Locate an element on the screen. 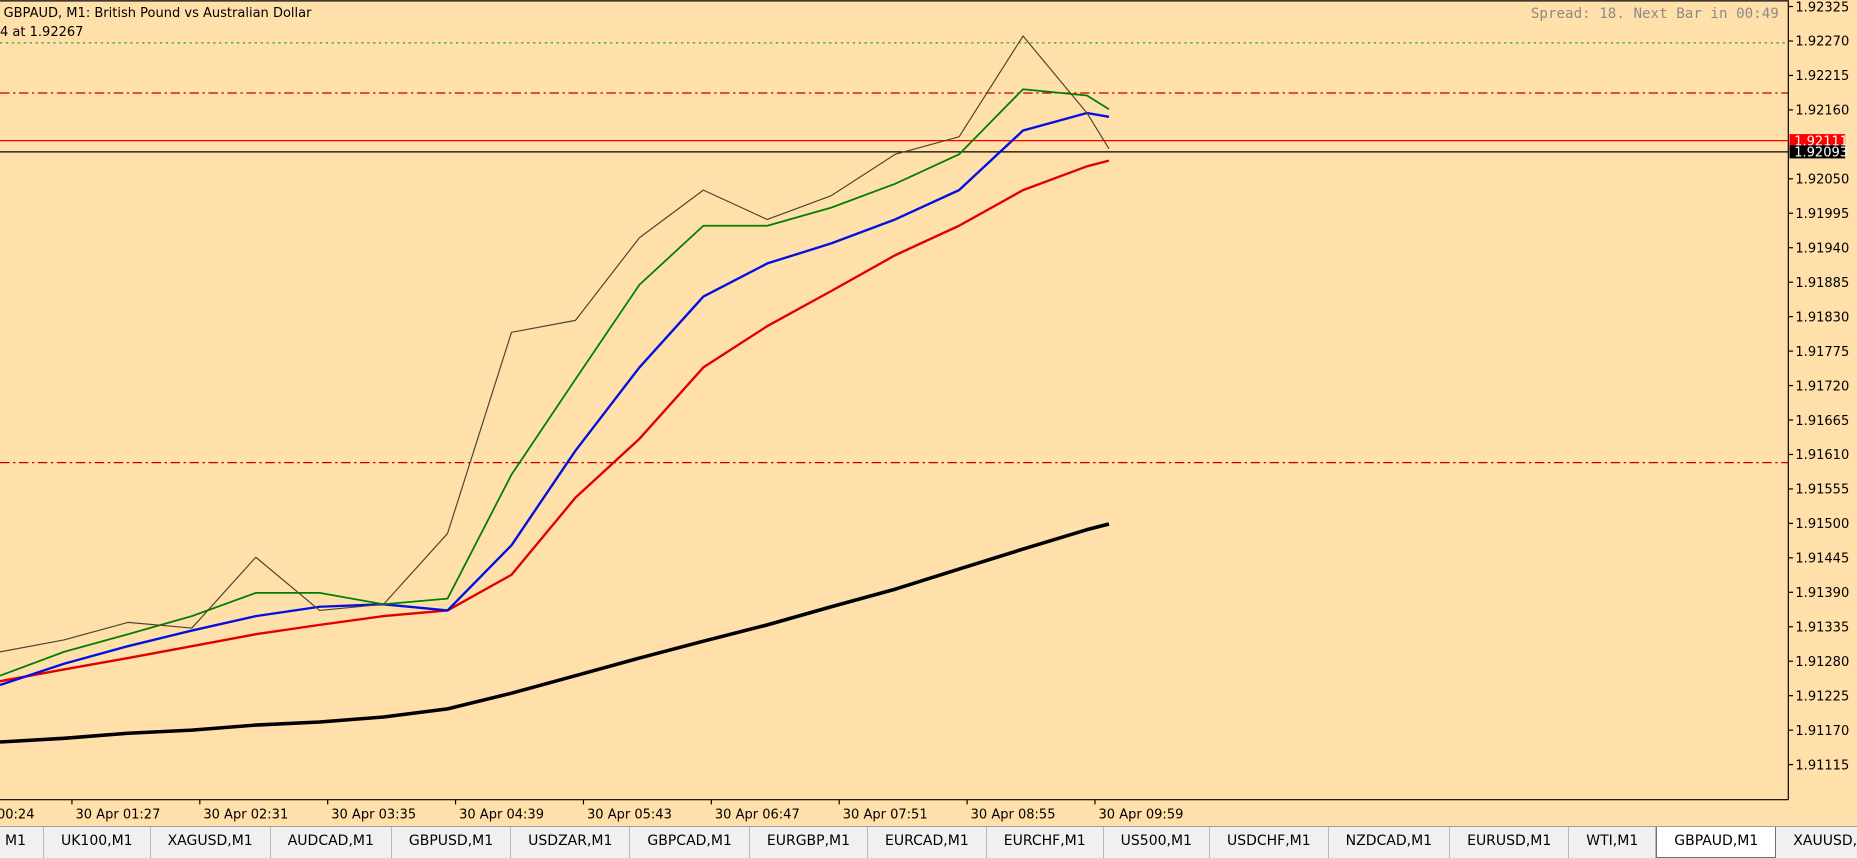 The width and height of the screenshot is (1857, 858). symbol-tab: EURGBP,M1 is located at coordinates (809, 842).